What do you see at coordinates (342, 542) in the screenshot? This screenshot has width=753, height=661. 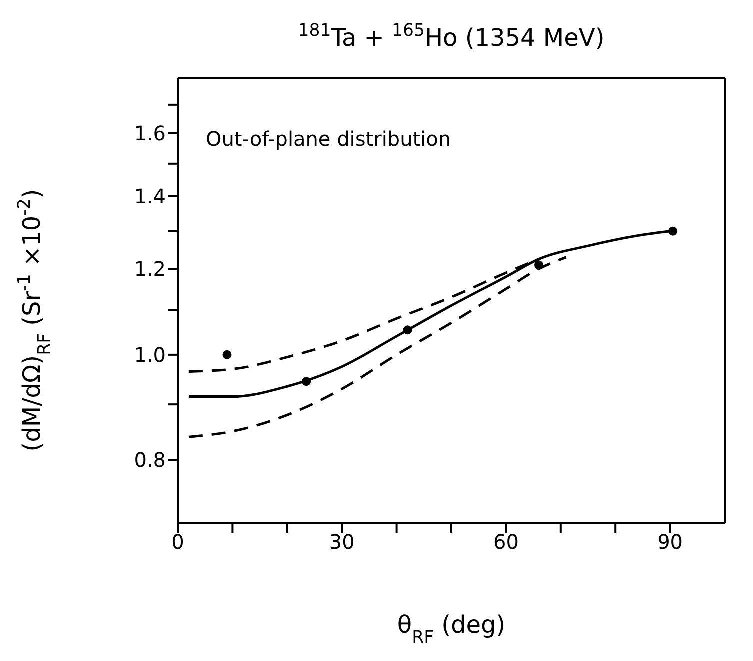 I see `x-tick-label: 30` at bounding box center [342, 542].